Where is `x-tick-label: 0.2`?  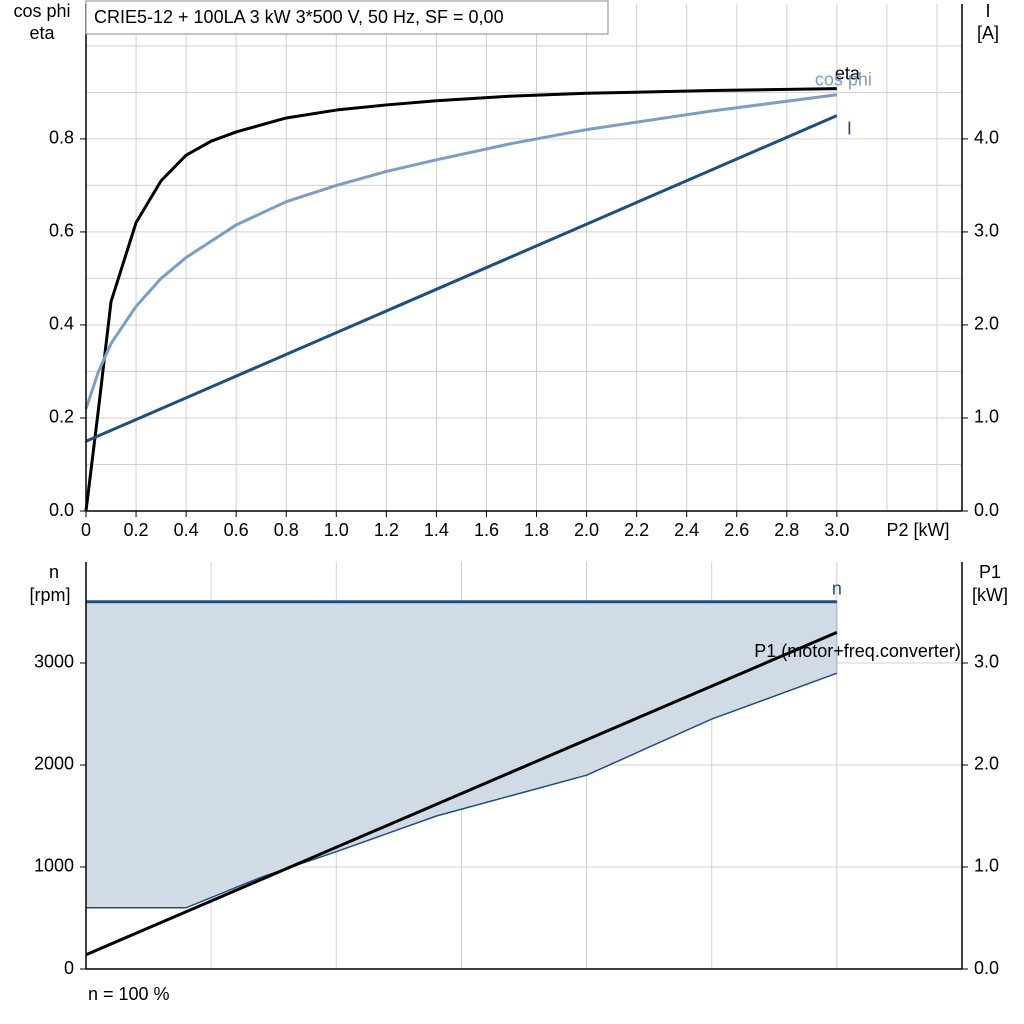
x-tick-label: 0.2 is located at coordinates (136, 530).